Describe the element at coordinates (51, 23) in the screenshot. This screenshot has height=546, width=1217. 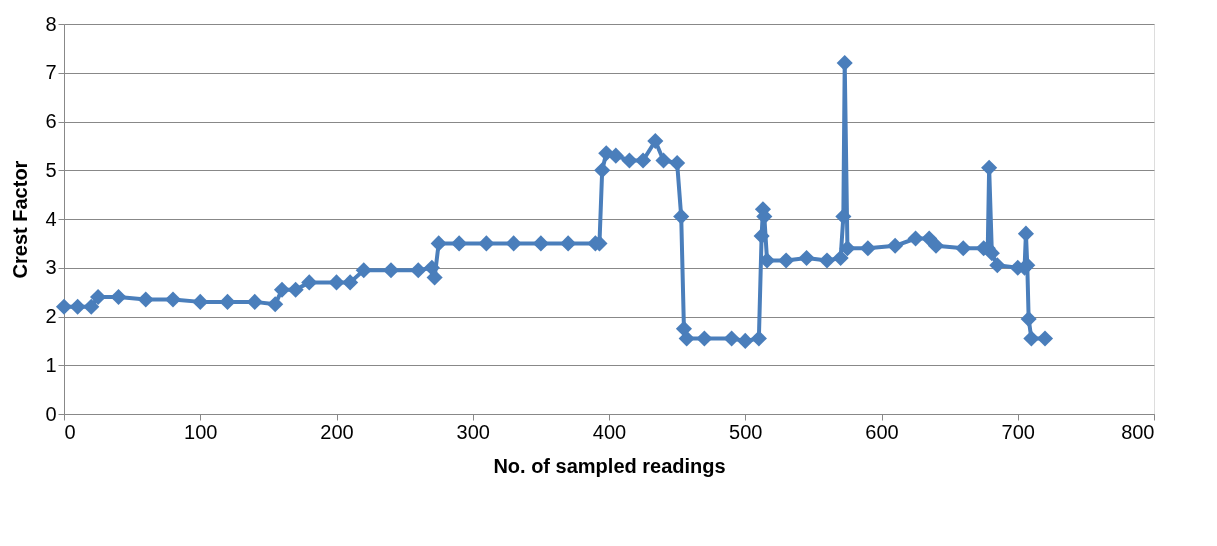
I see `y-tick-label: 8` at that location.